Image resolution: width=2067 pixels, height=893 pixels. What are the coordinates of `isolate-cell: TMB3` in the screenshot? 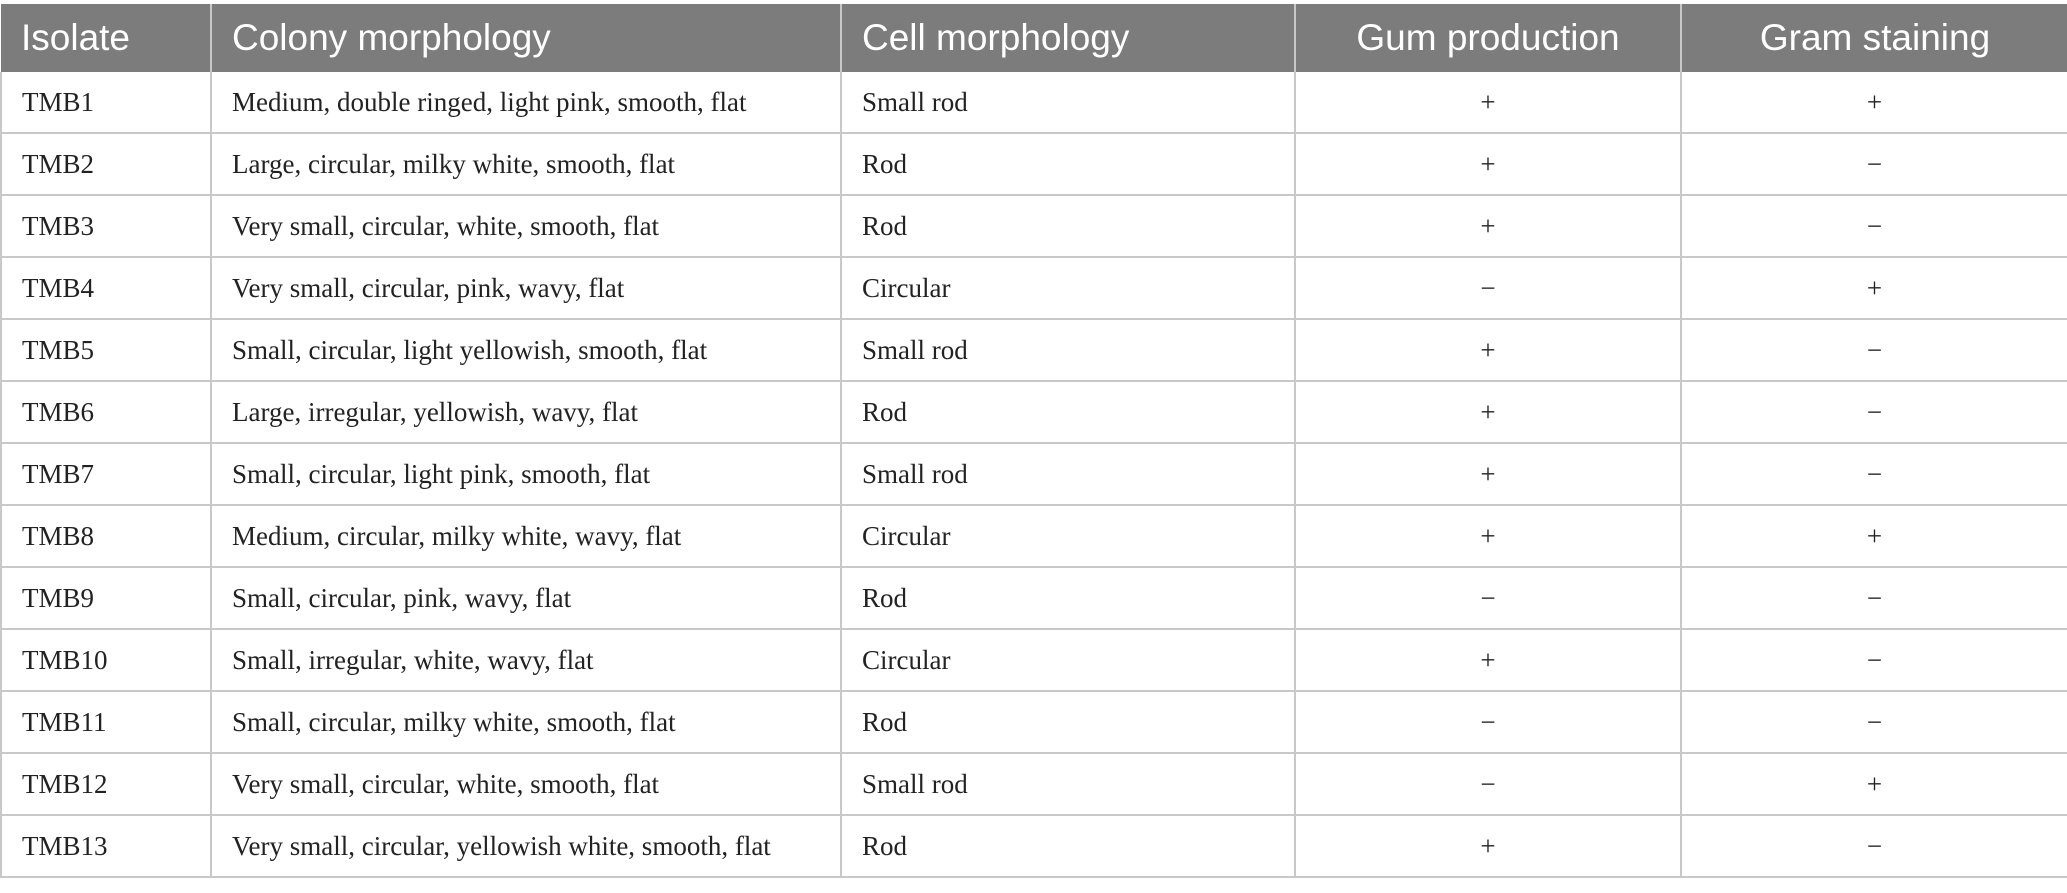 It's located at (105, 226).